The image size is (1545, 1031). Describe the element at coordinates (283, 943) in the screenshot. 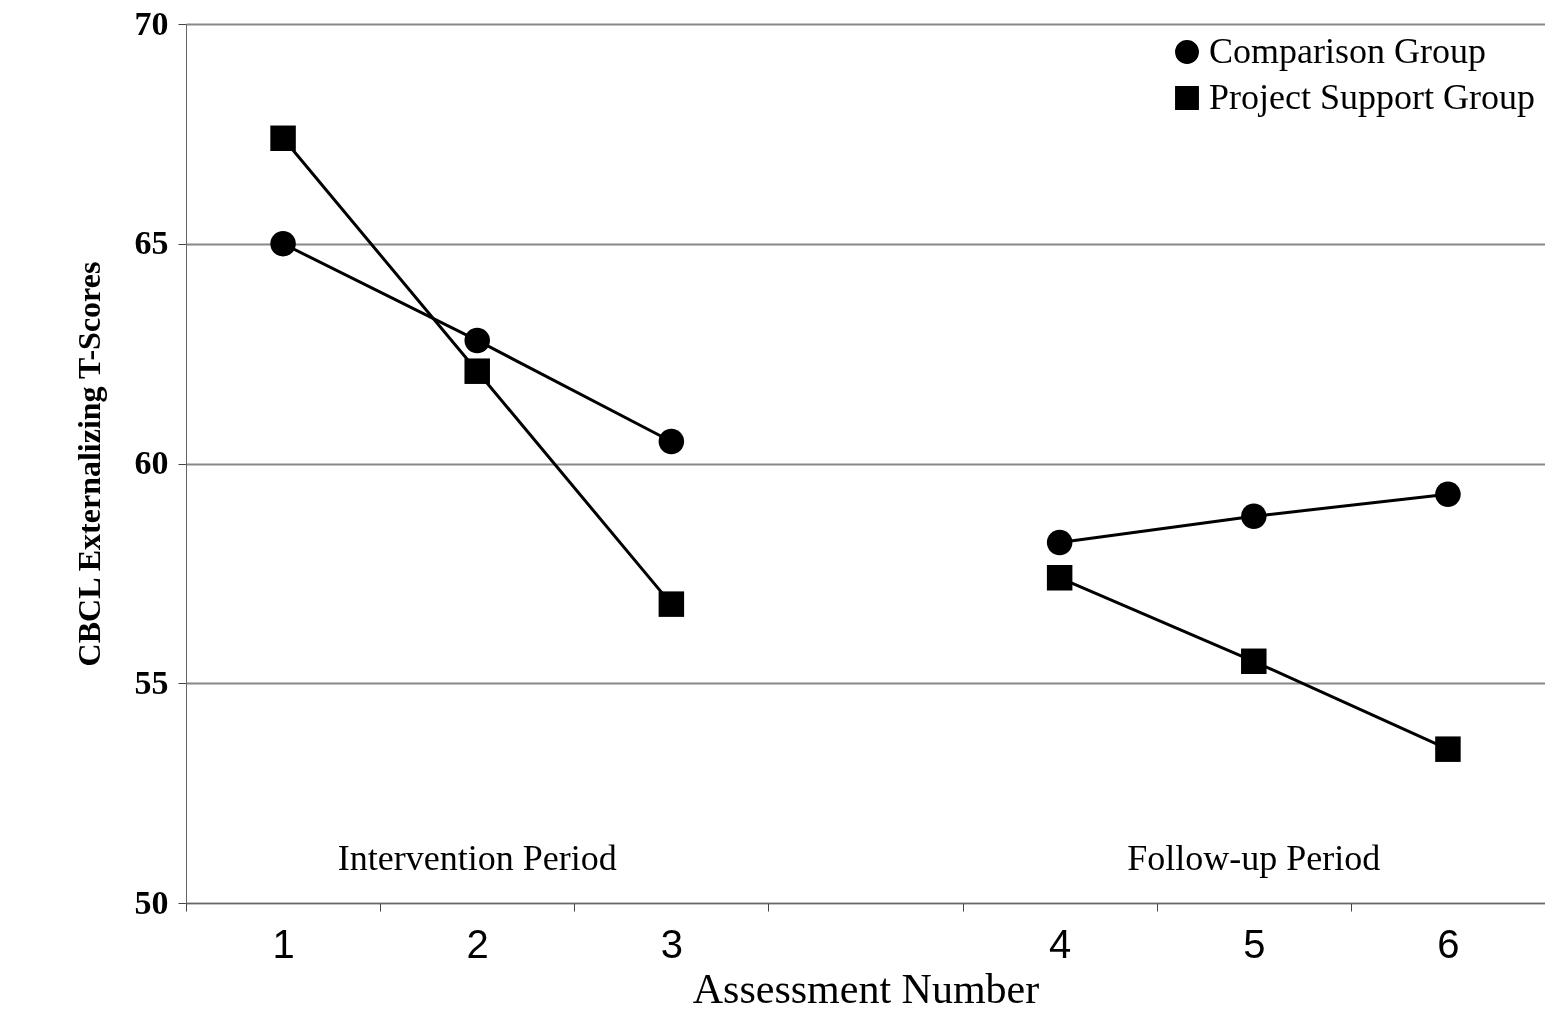

I see `x-tick-label: 1` at that location.